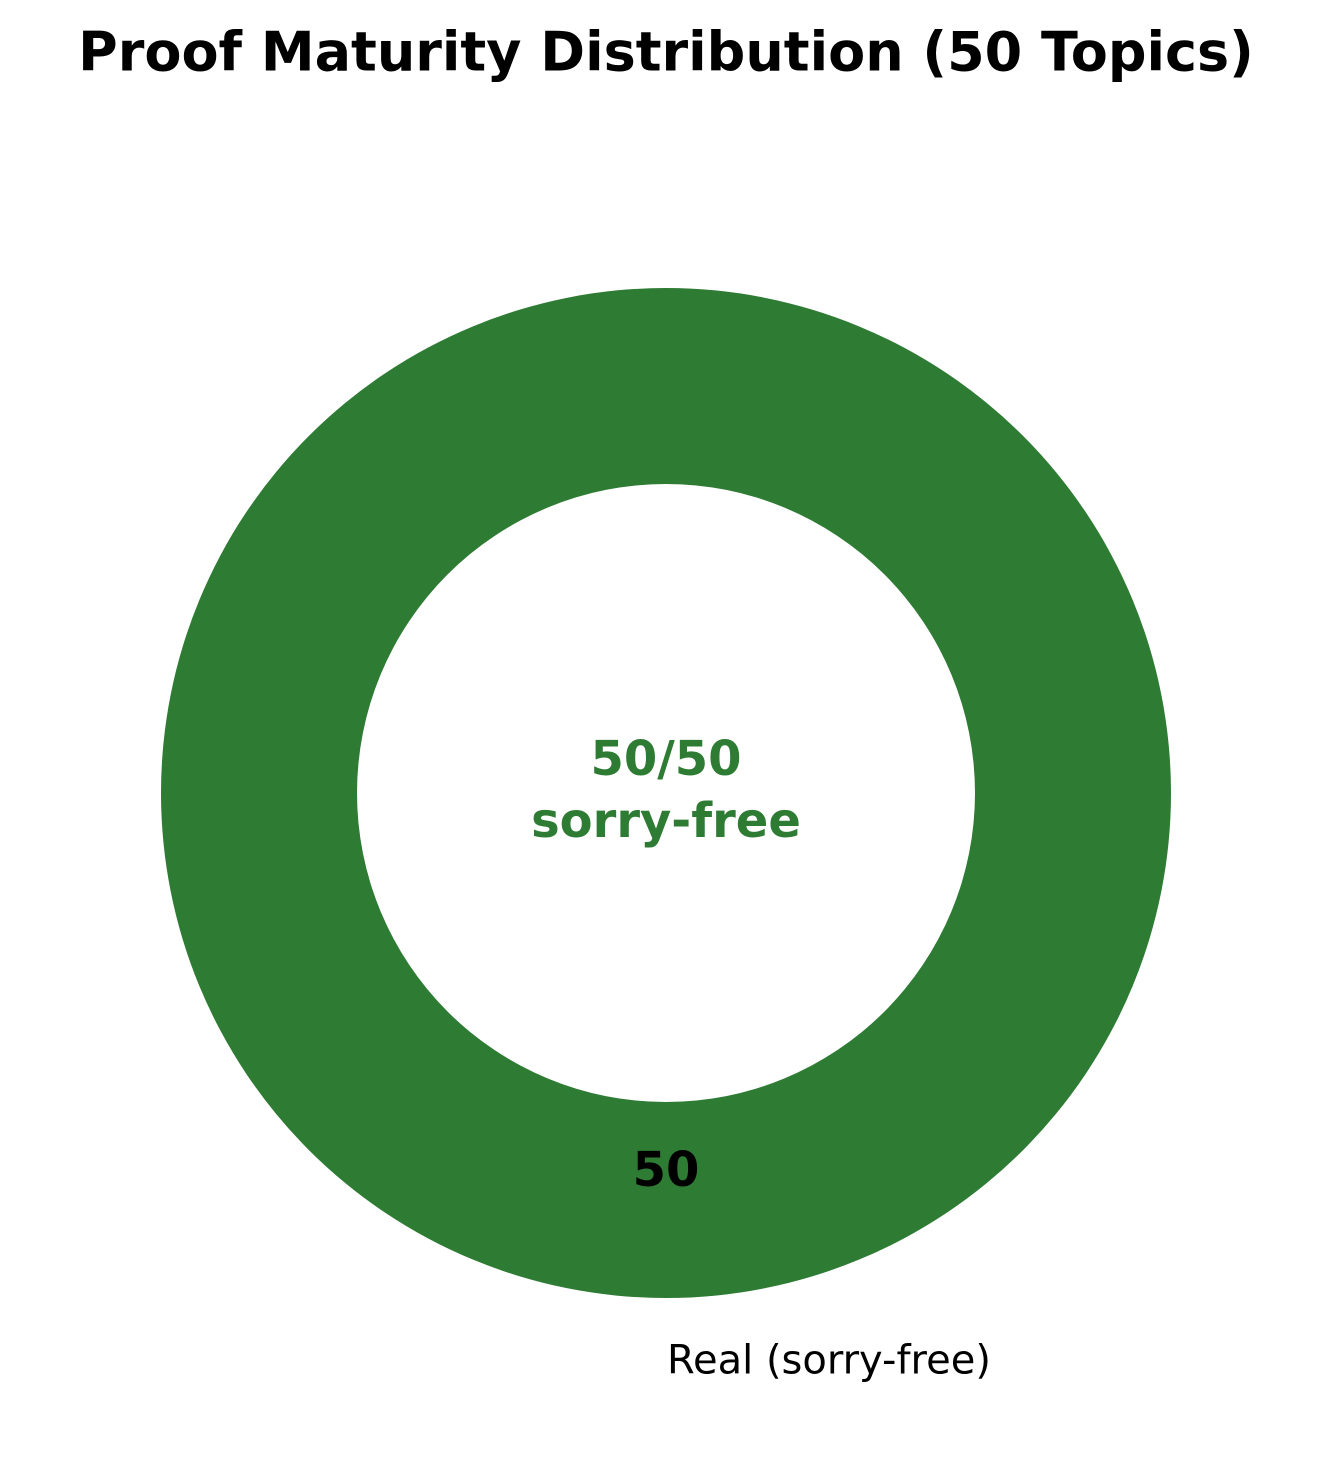 This screenshot has width=1332, height=1460. I want to click on value-label: 50, so click(666, 1170).